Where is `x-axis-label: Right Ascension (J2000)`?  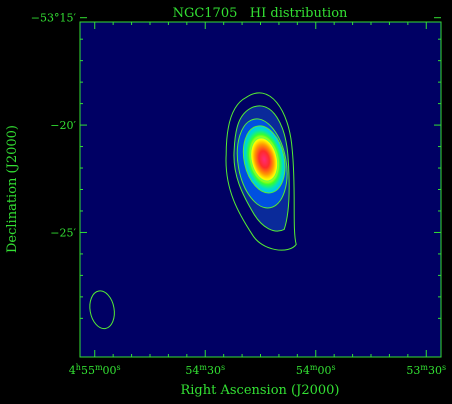
x-axis-label: Right Ascension (J2000) is located at coordinates (259, 390).